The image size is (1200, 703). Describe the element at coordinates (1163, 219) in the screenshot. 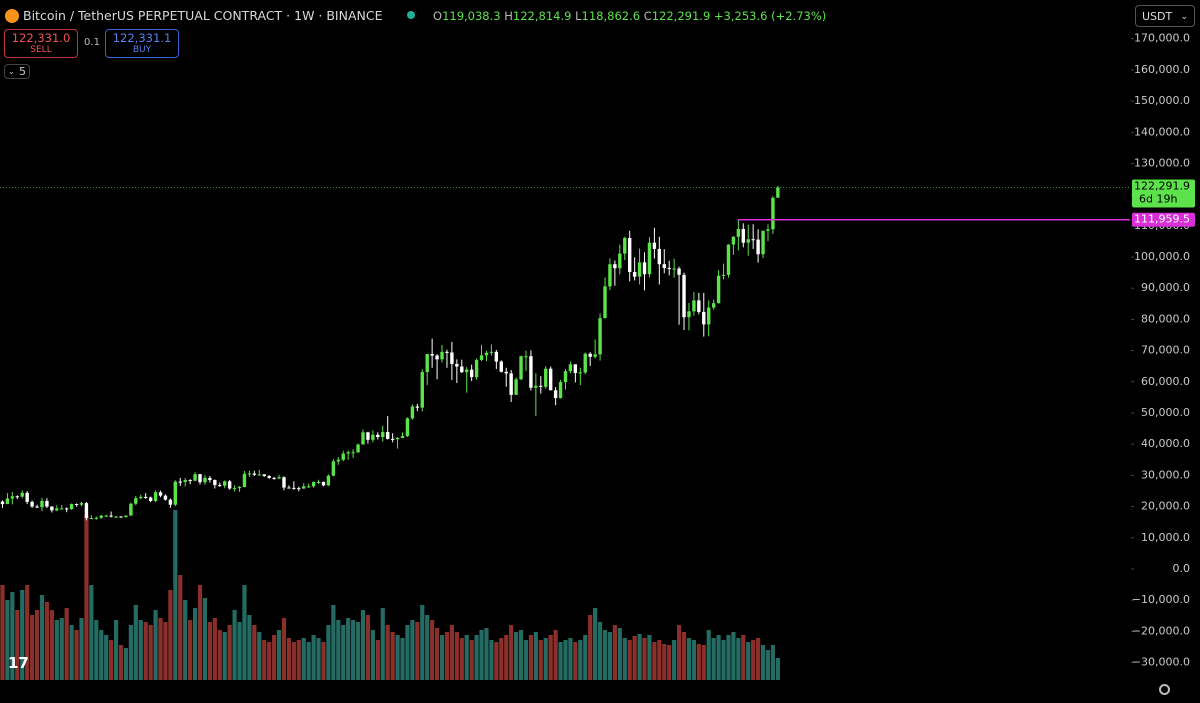

I see `level-box` at that location.